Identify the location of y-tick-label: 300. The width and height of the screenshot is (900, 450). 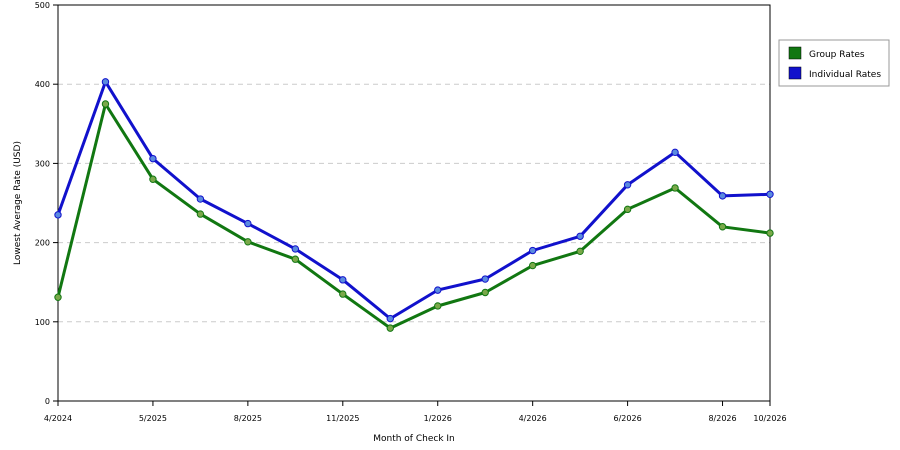
(42, 163).